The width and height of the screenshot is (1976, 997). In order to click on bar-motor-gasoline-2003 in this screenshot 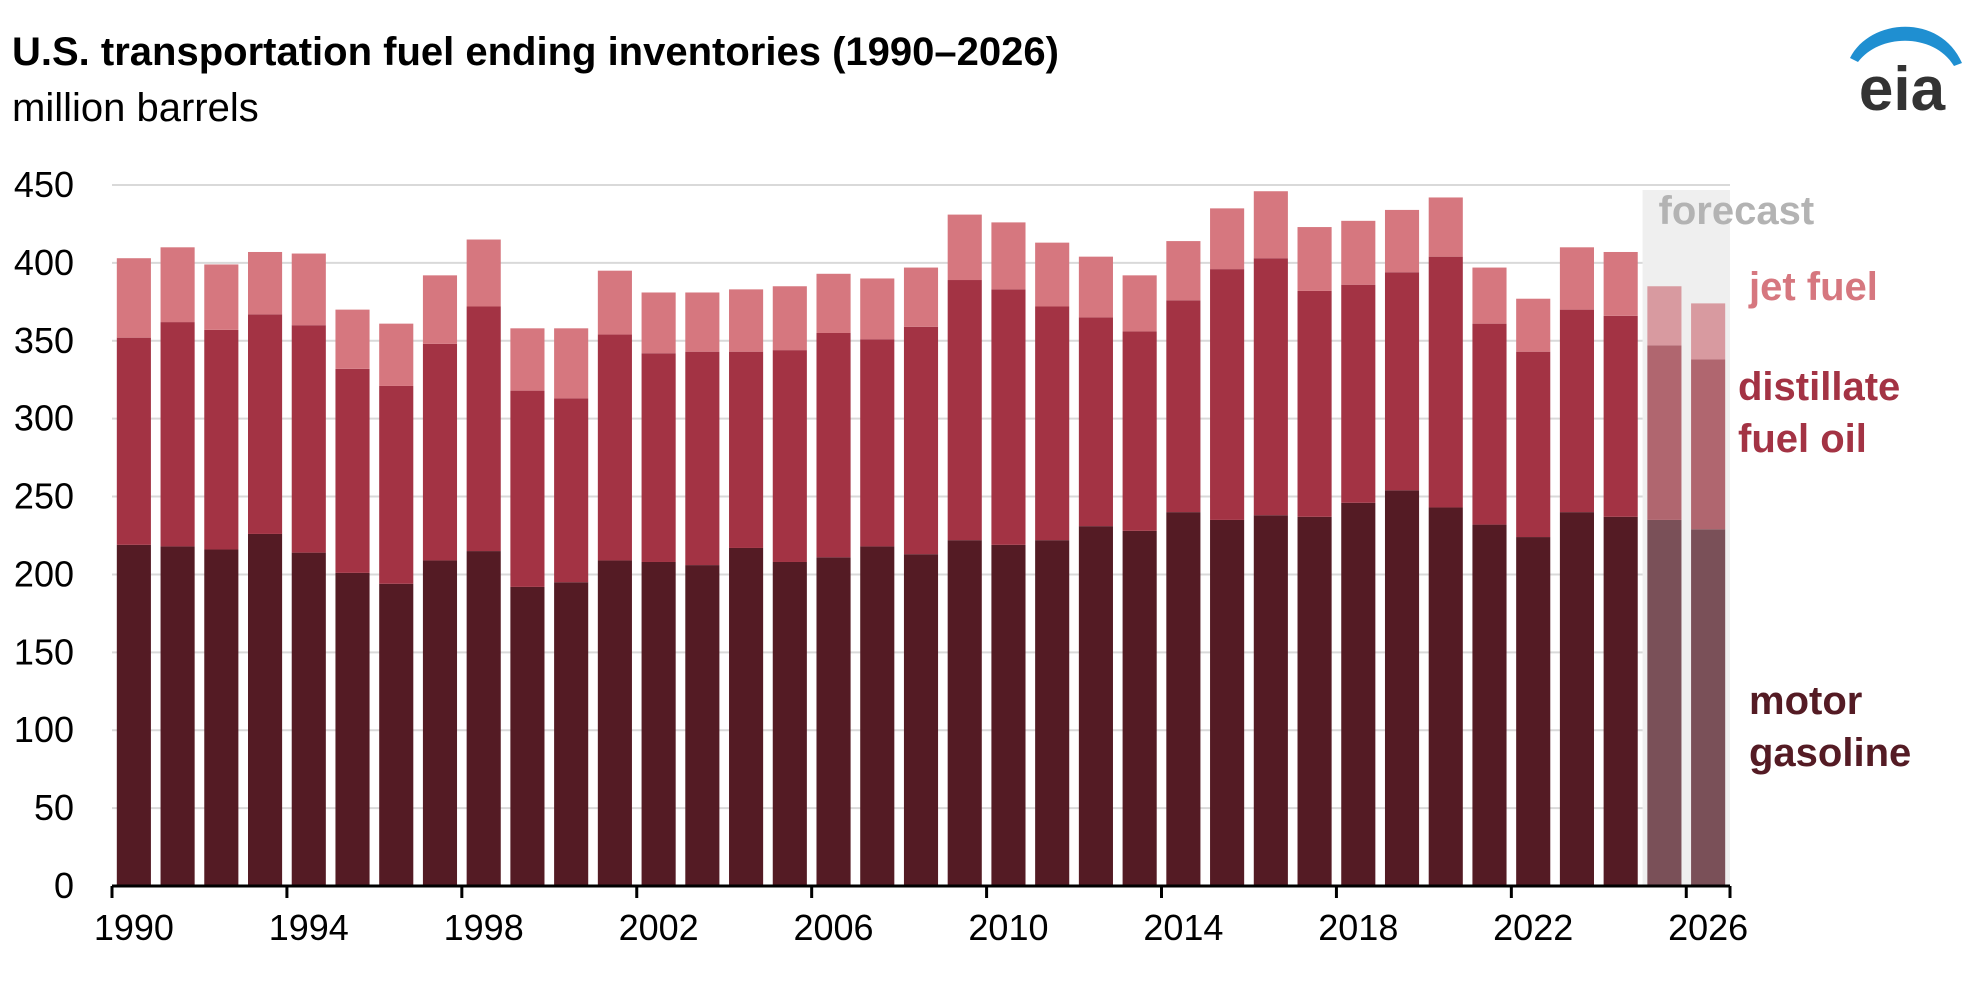, I will do `click(702, 725)`.